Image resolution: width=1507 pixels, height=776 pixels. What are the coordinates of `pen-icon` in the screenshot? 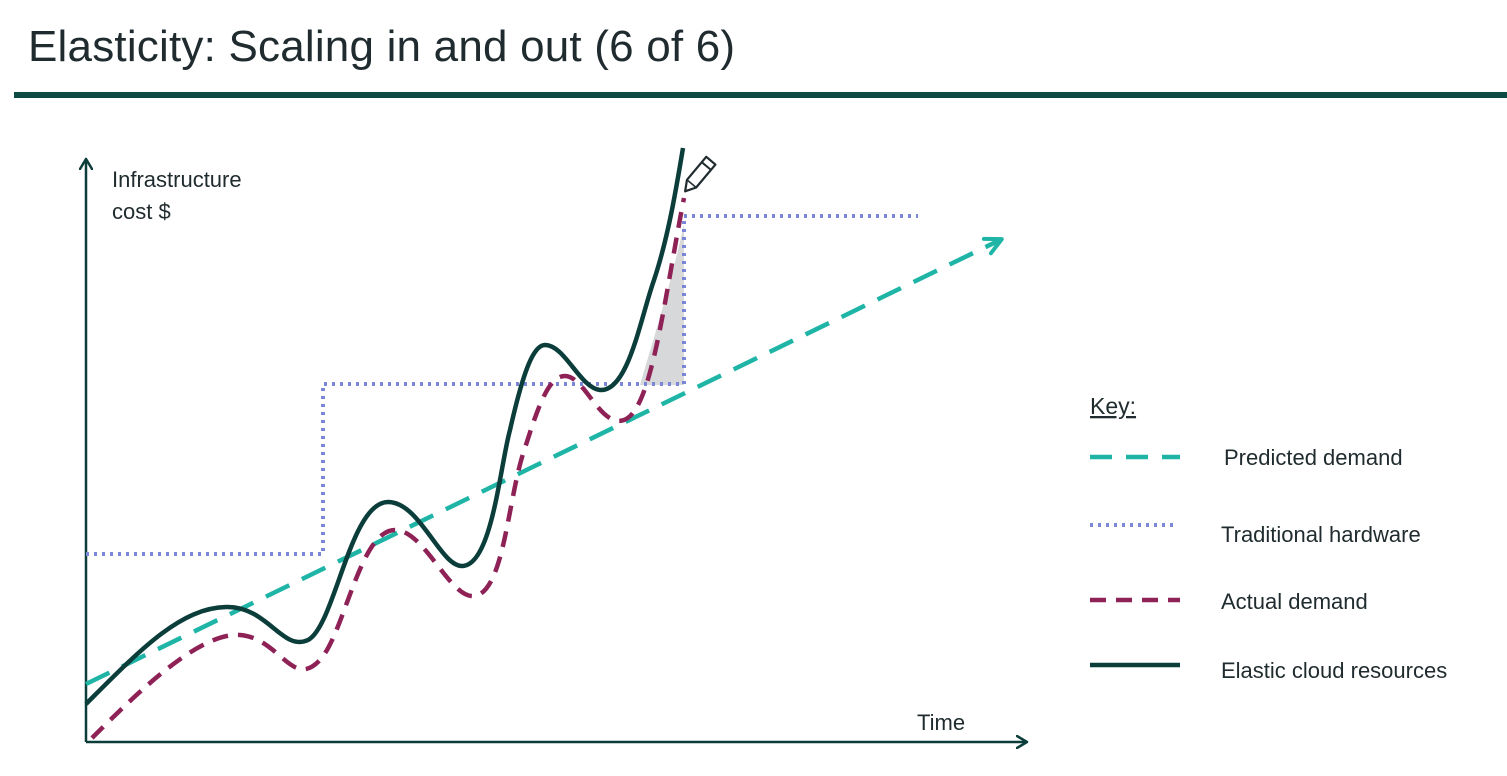 It's located at (700, 174).